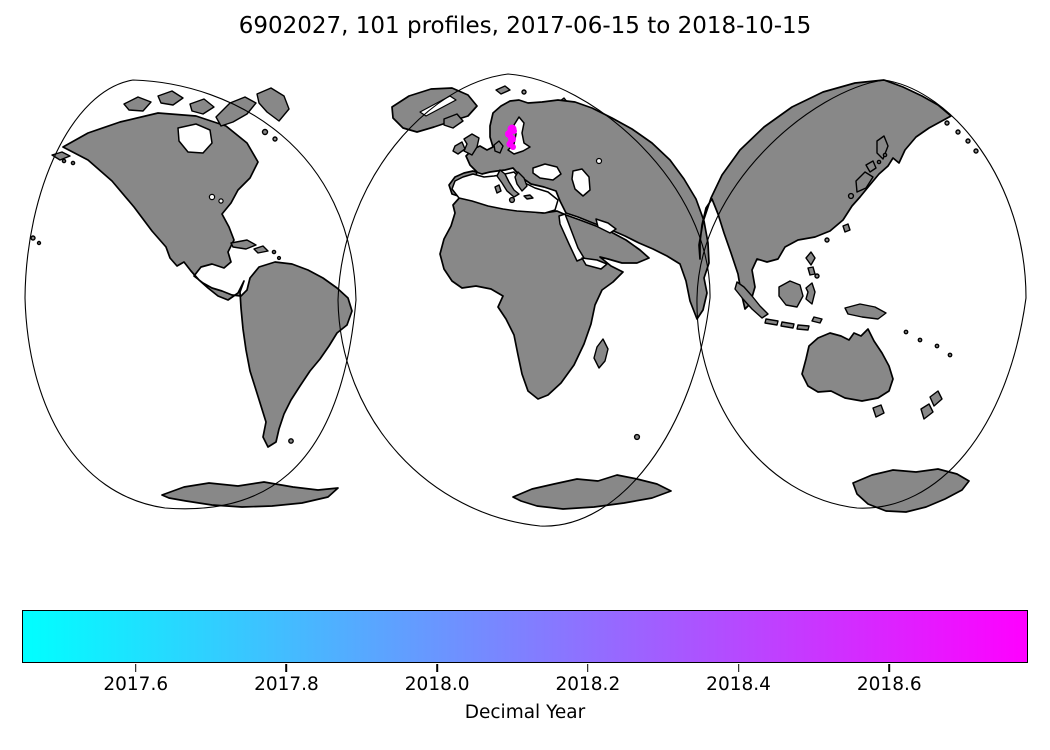  I want to click on colorbar-axis-label: Decimal Year, so click(525, 712).